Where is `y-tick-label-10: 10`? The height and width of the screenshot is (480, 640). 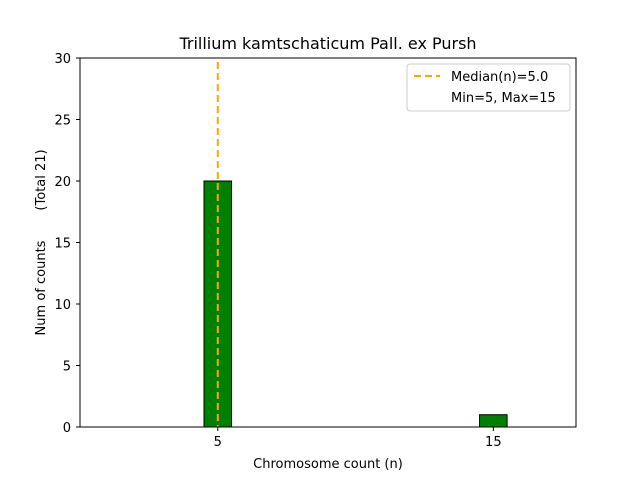 y-tick-label-10: 10 is located at coordinates (62, 305).